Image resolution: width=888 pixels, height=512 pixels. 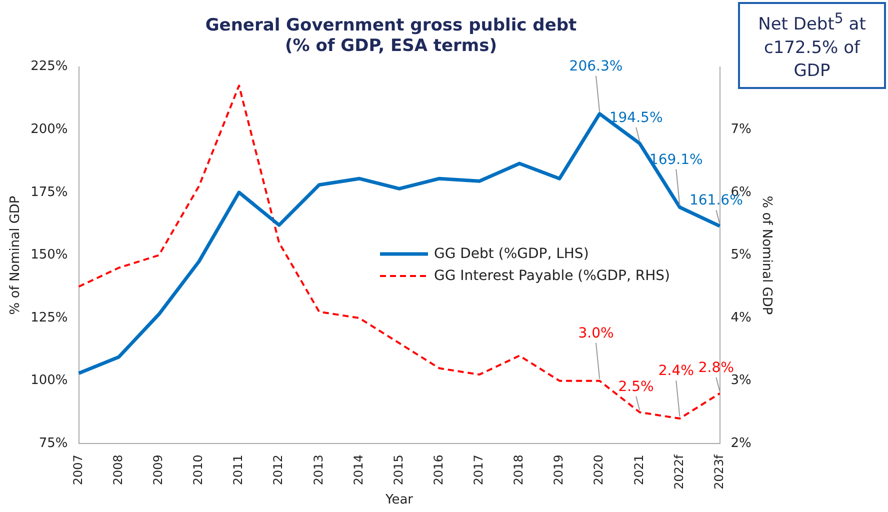 What do you see at coordinates (596, 333) in the screenshot?
I see `data-label: 3.0%` at bounding box center [596, 333].